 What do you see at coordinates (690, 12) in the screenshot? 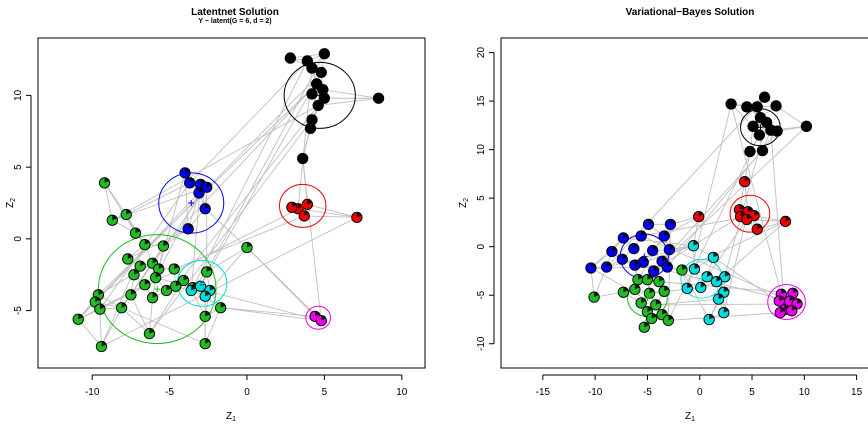
I see `chart-title: Variational−Bayes Solution` at bounding box center [690, 12].